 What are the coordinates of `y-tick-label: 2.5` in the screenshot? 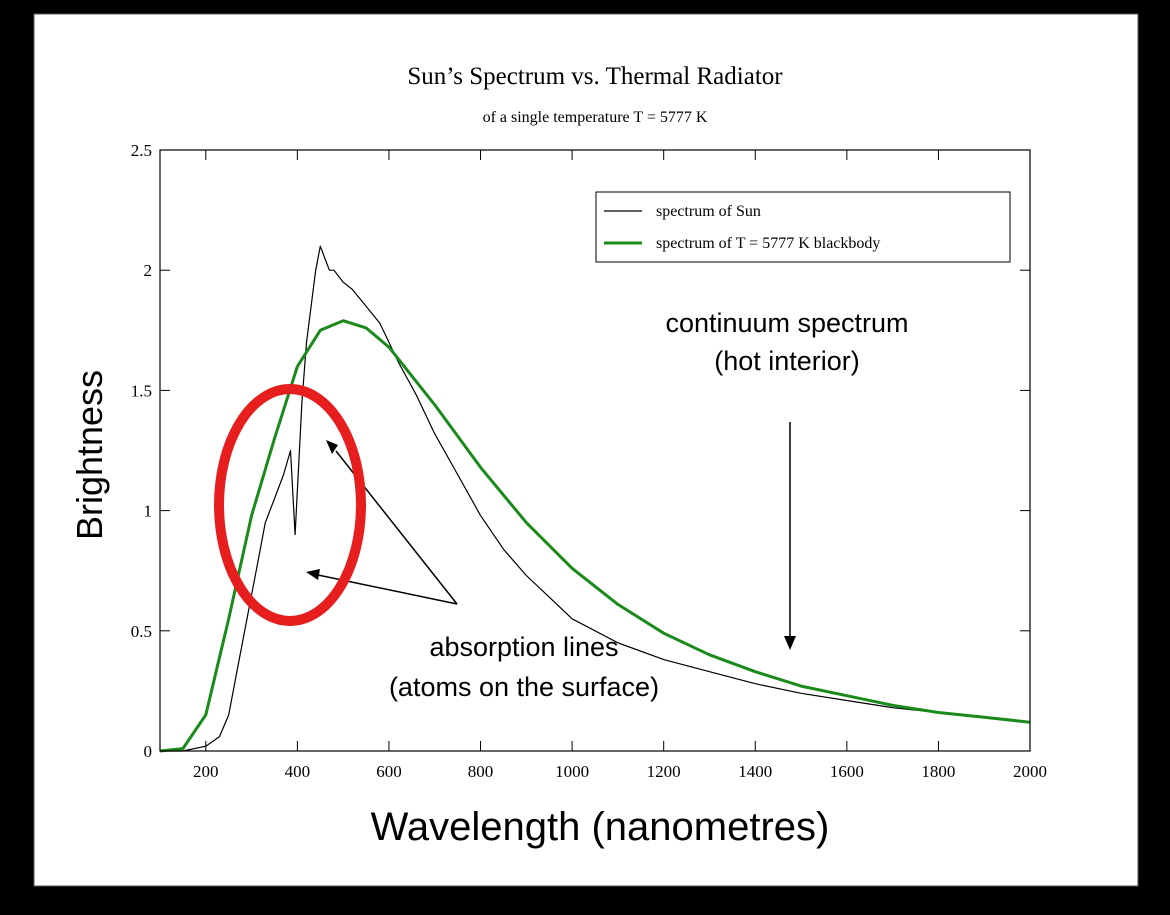 It's located at (141, 150).